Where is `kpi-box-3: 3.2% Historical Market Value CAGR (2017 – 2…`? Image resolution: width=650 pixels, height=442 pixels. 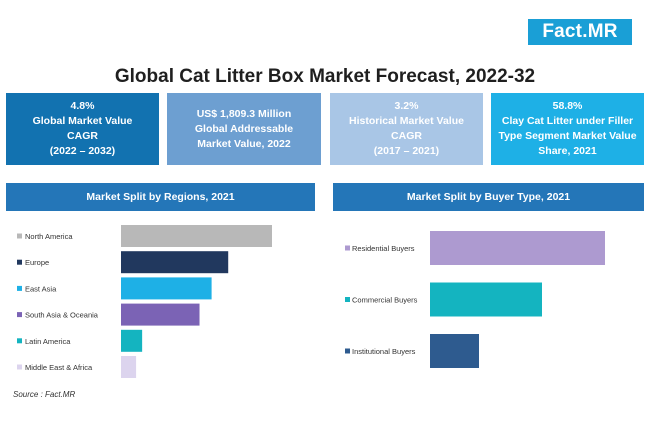 kpi-box-3: 3.2% Historical Market Value CAGR (2017 – 2… is located at coordinates (406, 129).